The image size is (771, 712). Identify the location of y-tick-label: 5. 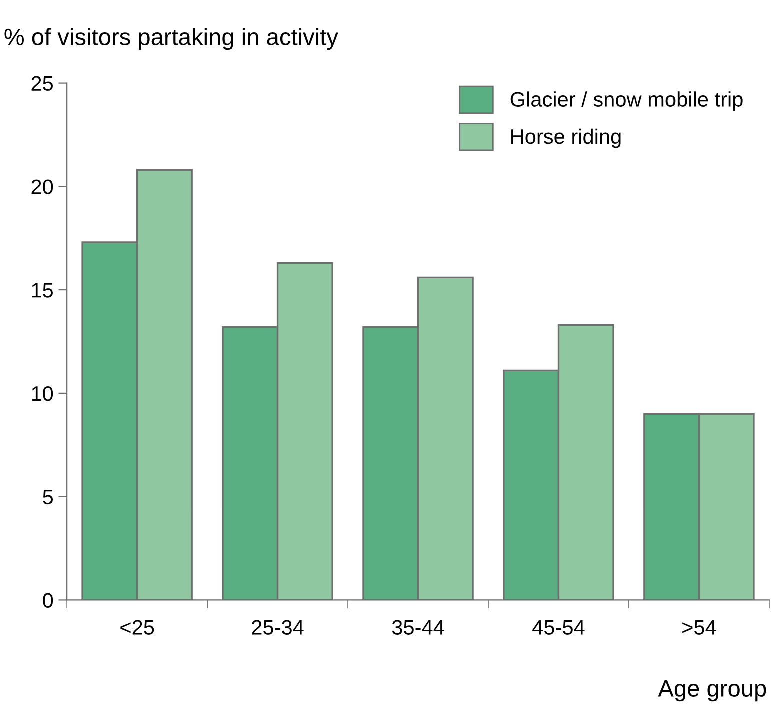
(48, 497).